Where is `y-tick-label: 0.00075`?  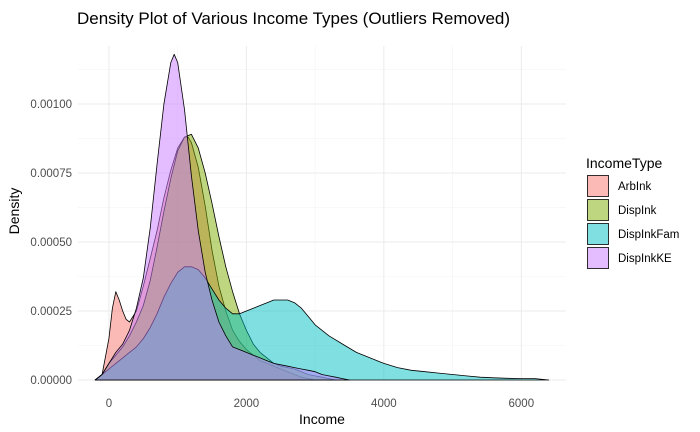
y-tick-label: 0.00075 is located at coordinates (51, 174).